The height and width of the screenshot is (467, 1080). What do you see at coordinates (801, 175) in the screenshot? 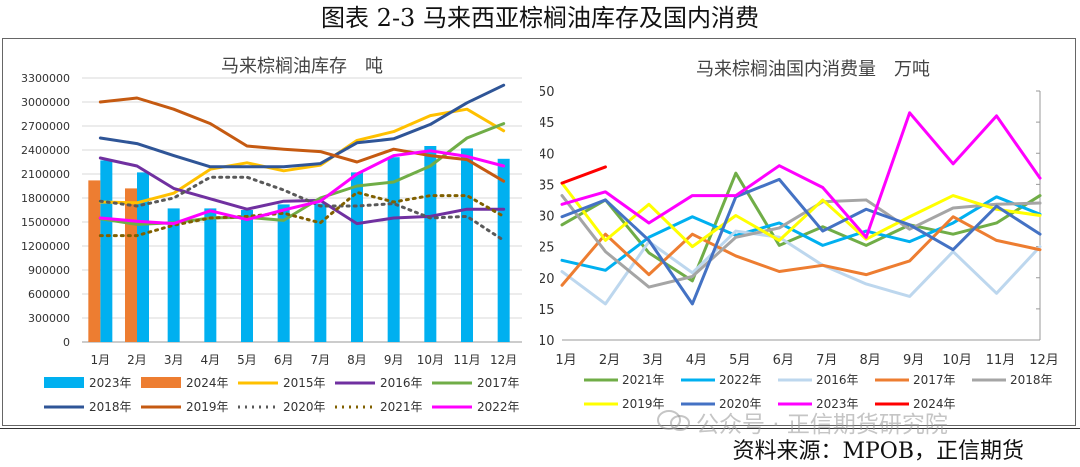
I see `chart2-line-2023年` at bounding box center [801, 175].